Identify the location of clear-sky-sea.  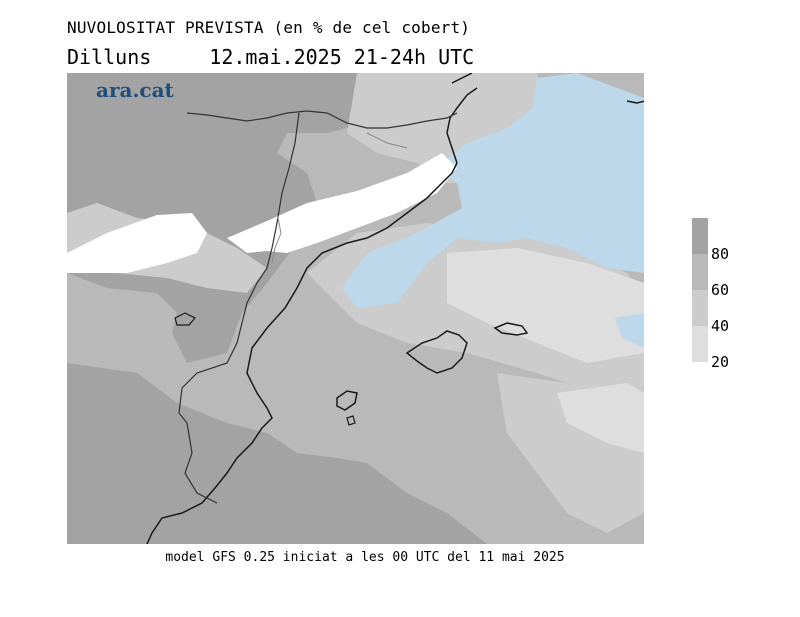
(493, 190).